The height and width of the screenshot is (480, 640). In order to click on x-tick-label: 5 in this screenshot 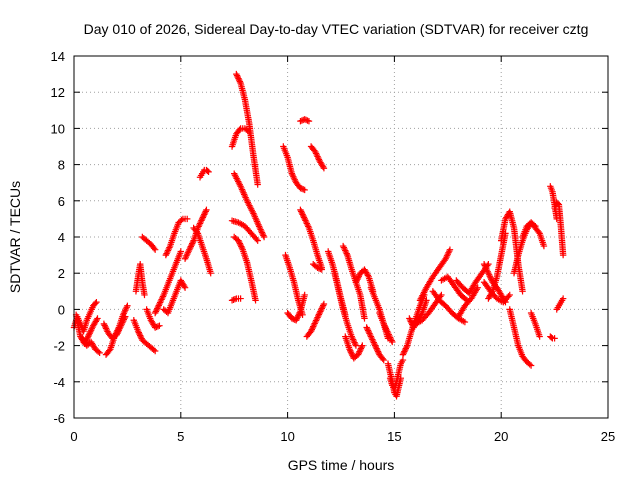, I will do `click(180, 436)`.